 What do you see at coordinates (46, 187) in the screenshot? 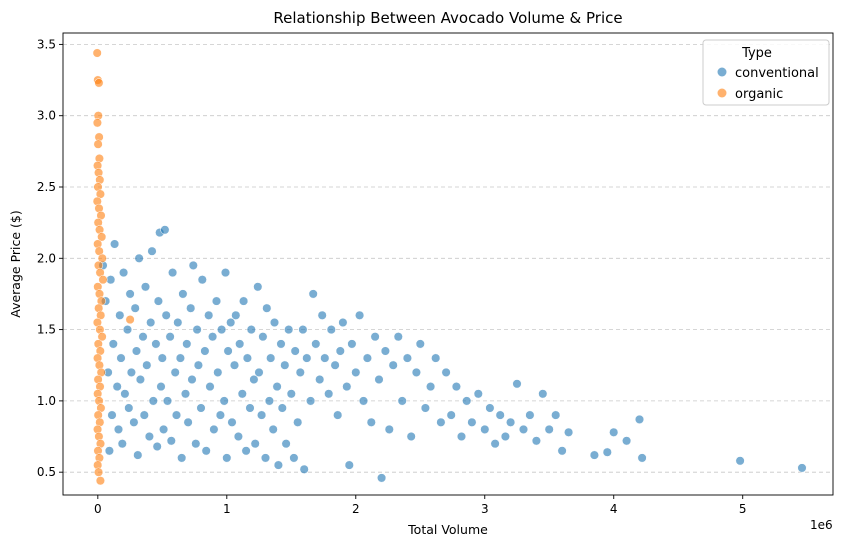
I see `y-tick-label: 2.5` at bounding box center [46, 187].